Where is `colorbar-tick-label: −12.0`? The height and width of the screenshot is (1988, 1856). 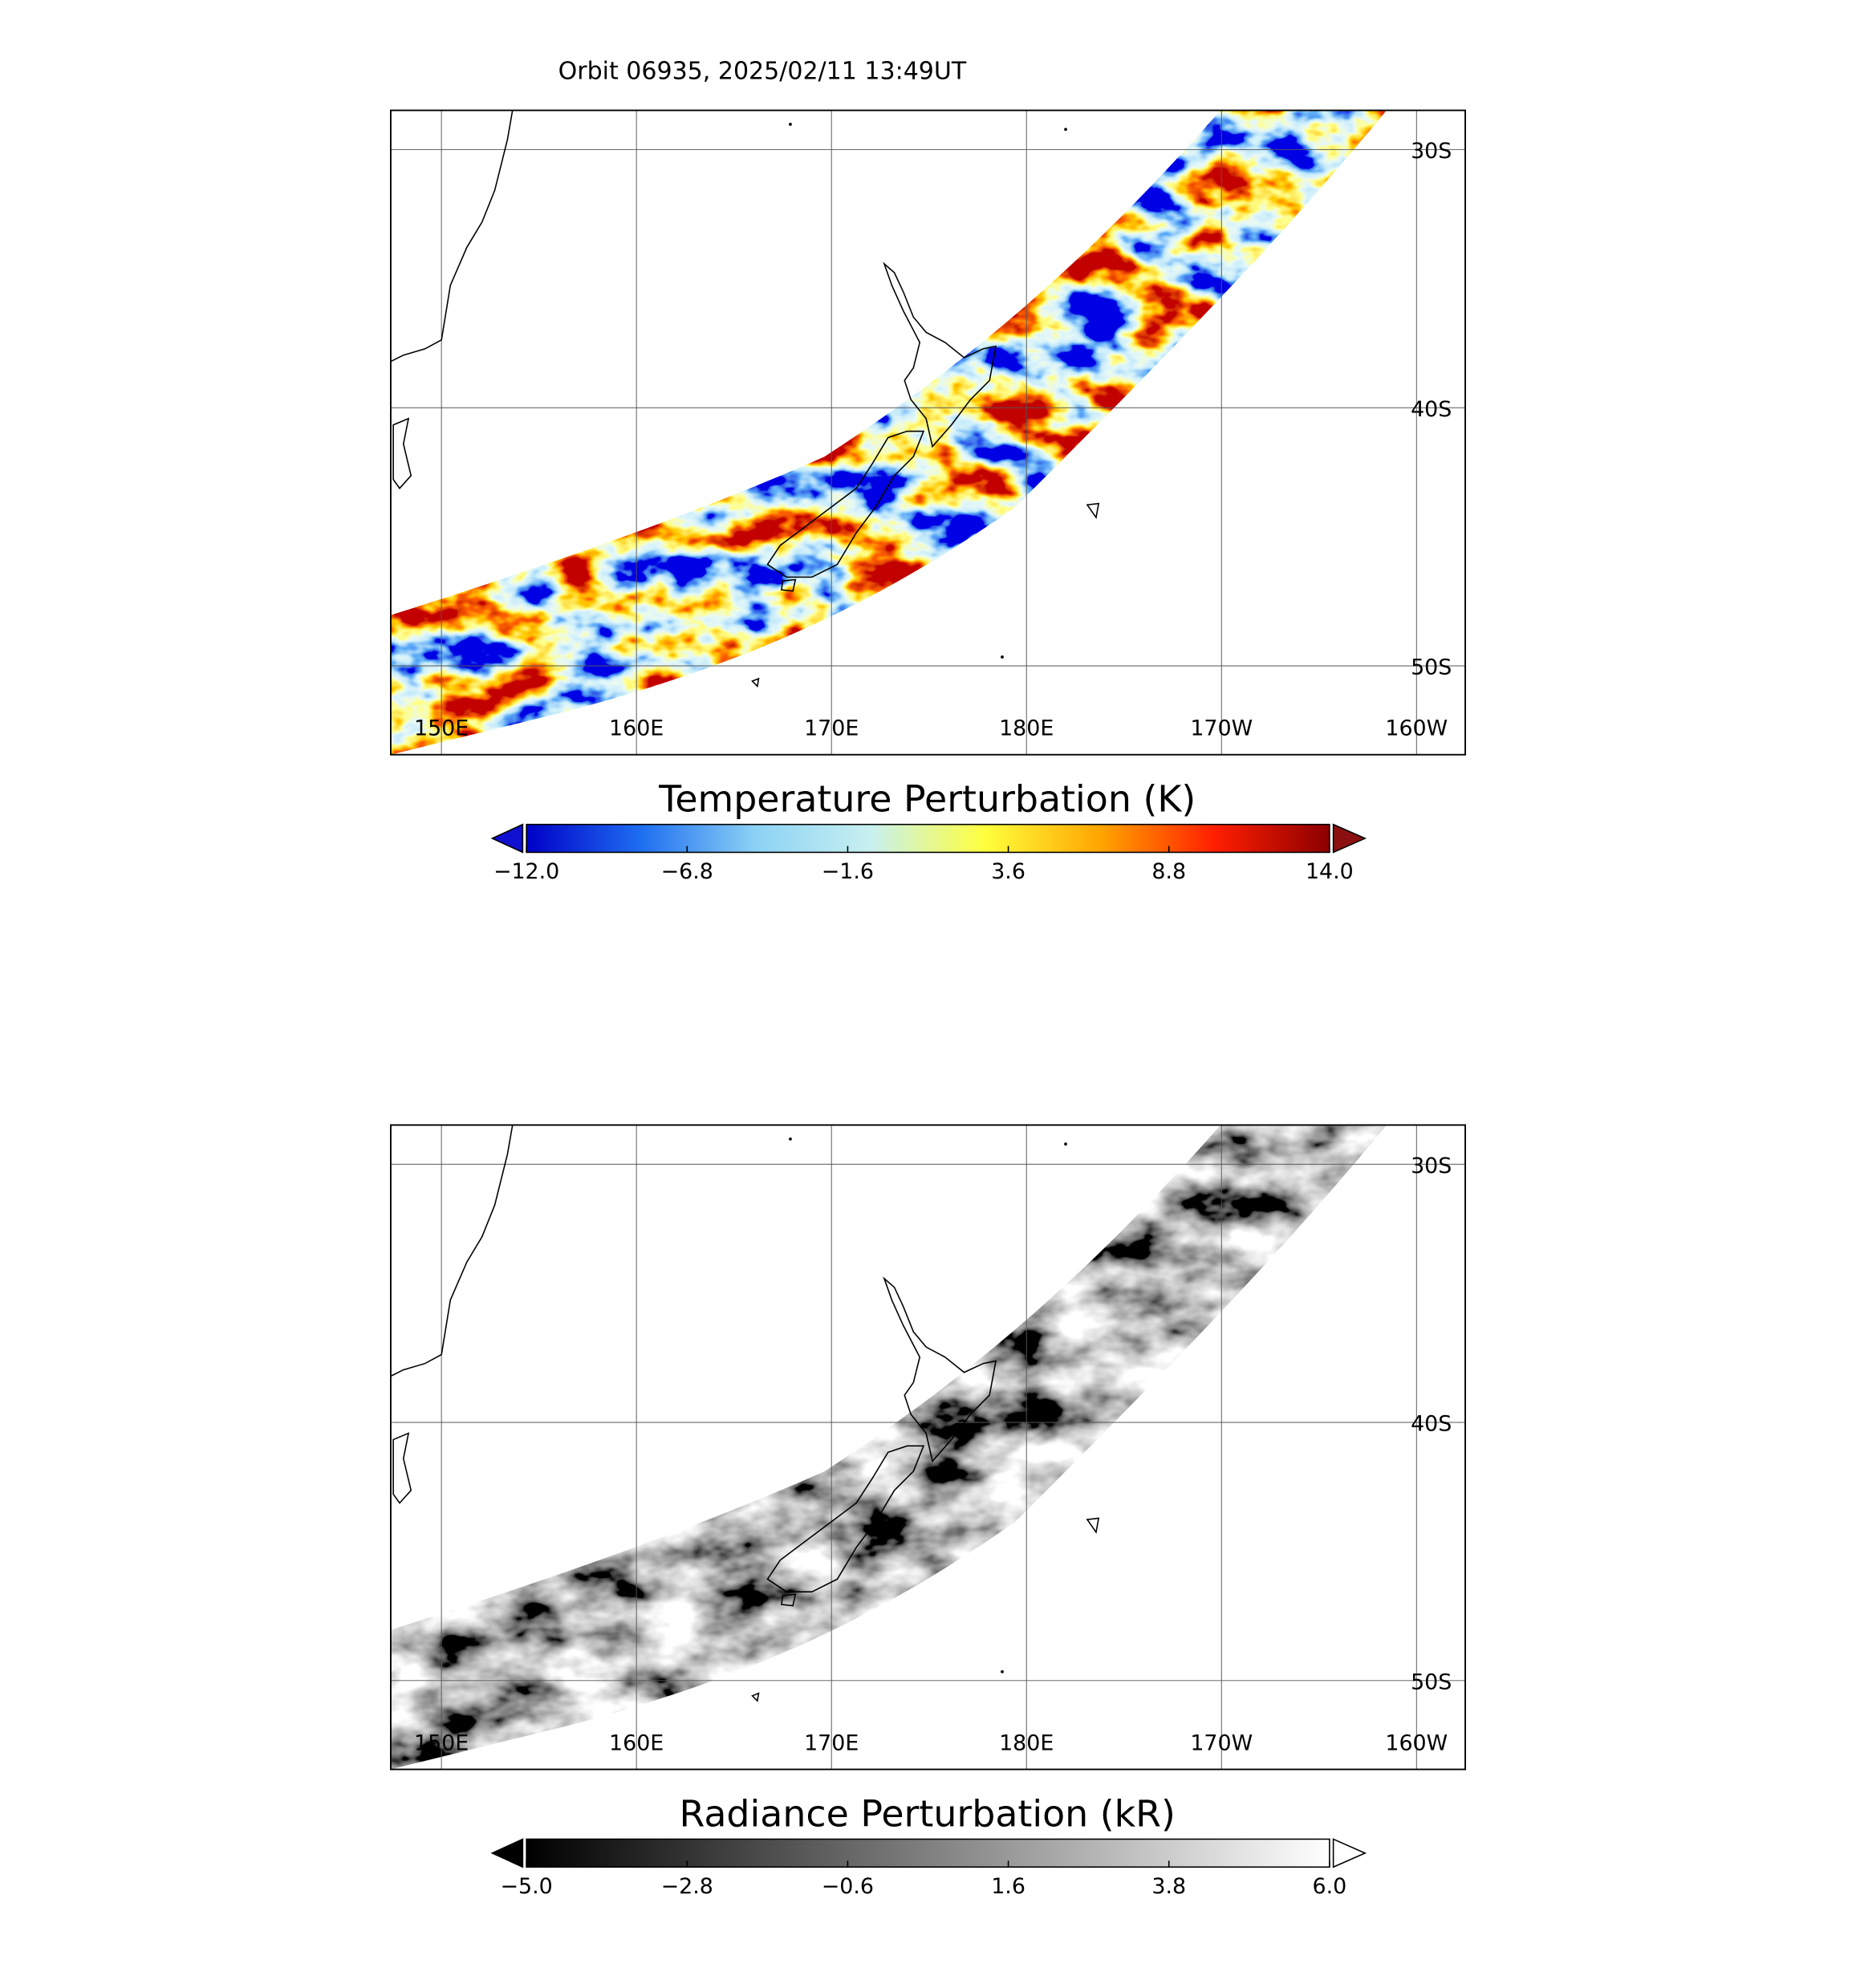
colorbar-tick-label: −12.0 is located at coordinates (526, 871).